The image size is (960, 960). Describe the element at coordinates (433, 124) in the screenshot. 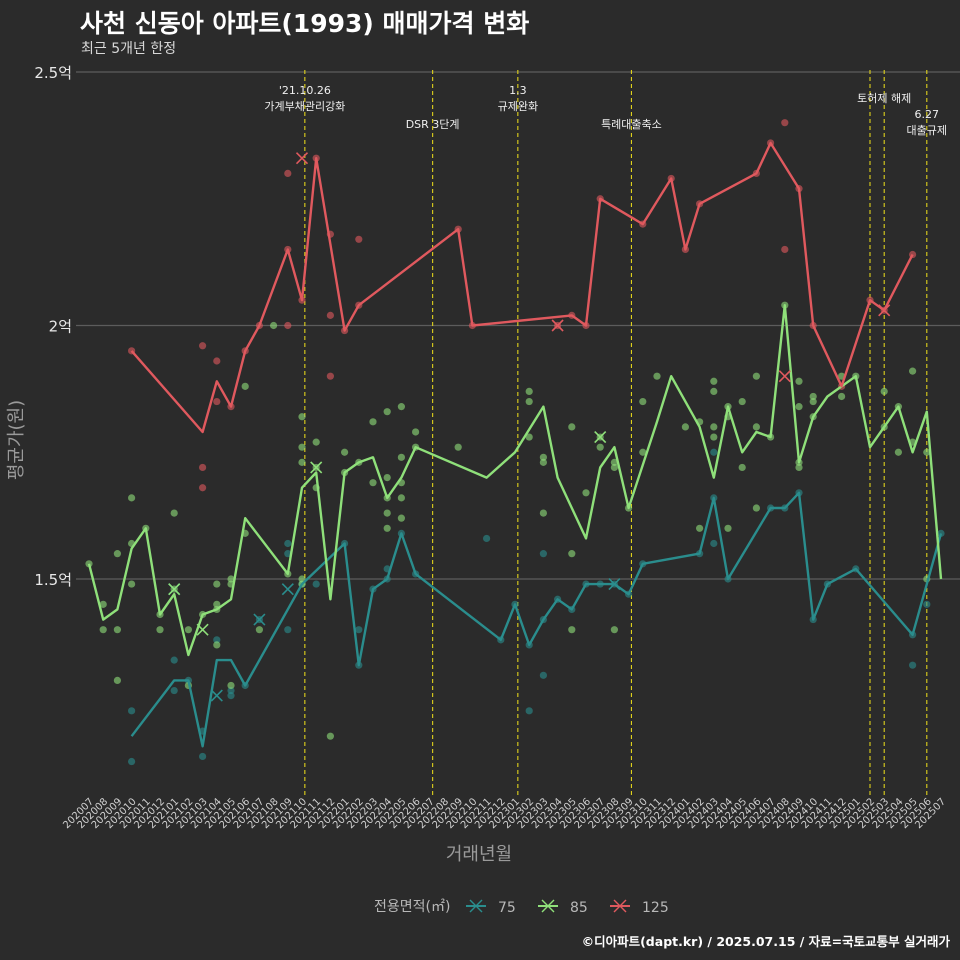

I see `event-label: DSR 3단계` at that location.